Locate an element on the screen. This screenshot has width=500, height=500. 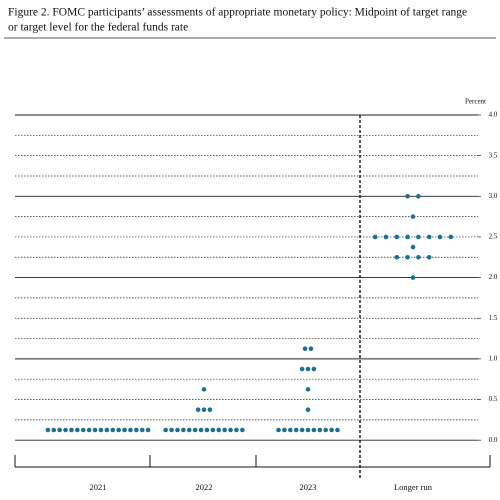
x-tick-label: Longer run is located at coordinates (413, 487).